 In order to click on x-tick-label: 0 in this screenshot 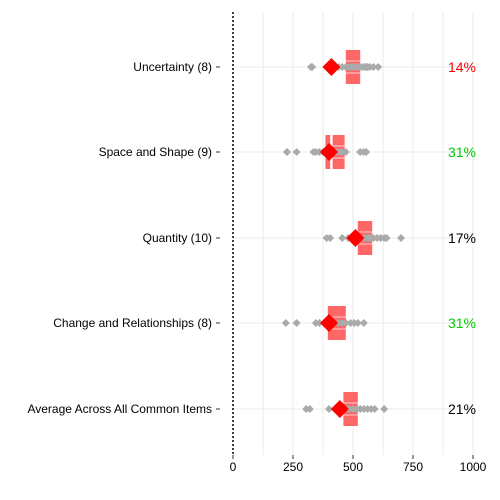, I will do `click(233, 467)`.